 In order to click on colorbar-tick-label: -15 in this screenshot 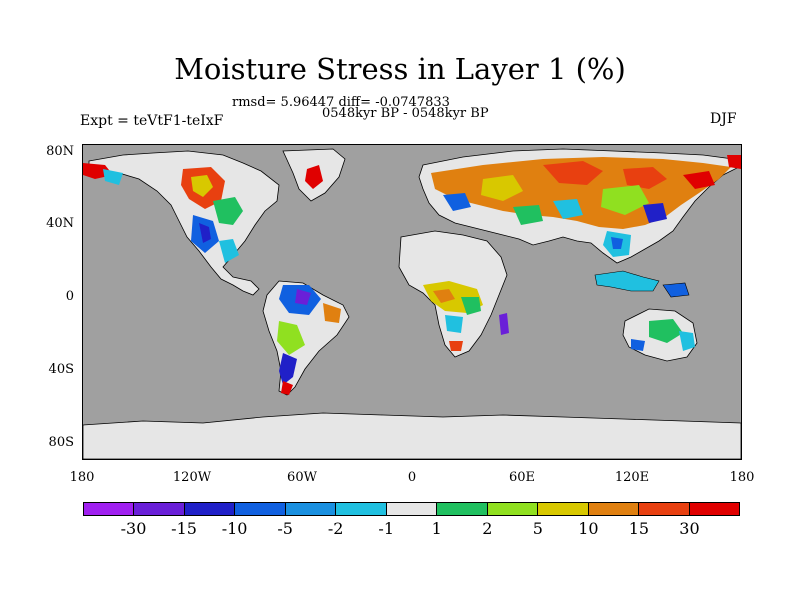, I will do `click(184, 528)`.